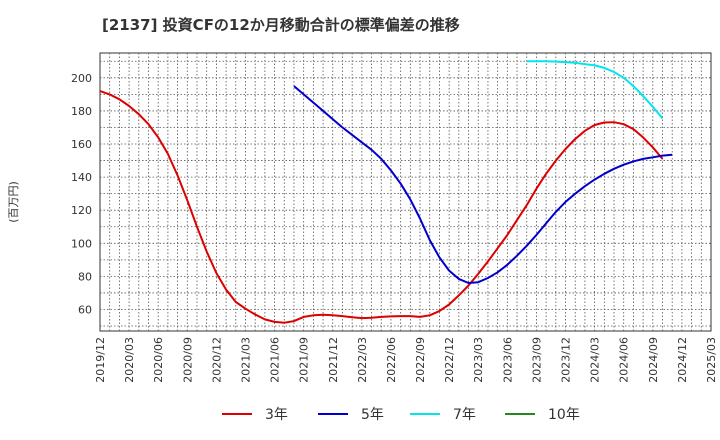 The height and width of the screenshot is (440, 720). I want to click on x-tick-label: 2023/12, so click(566, 360).